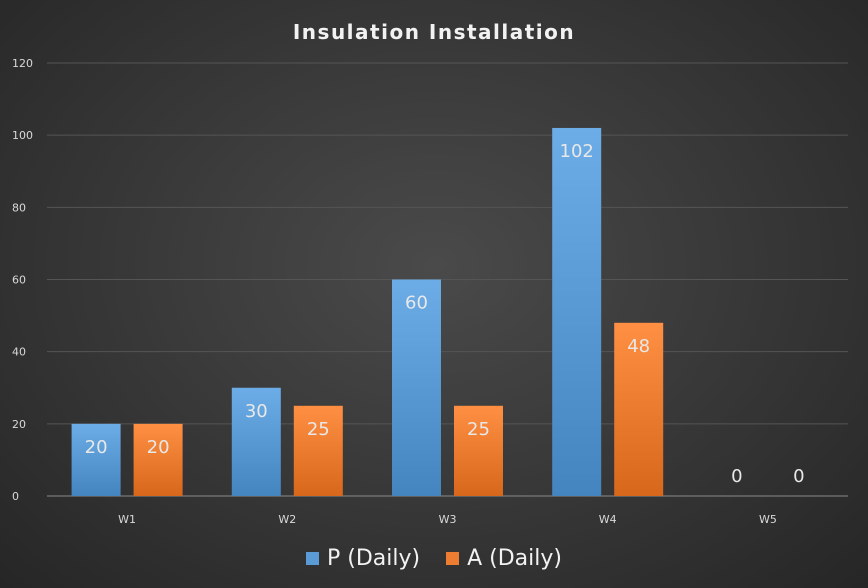 This screenshot has width=868, height=588. What do you see at coordinates (19, 424) in the screenshot?
I see `y-tick-label: 20` at bounding box center [19, 424].